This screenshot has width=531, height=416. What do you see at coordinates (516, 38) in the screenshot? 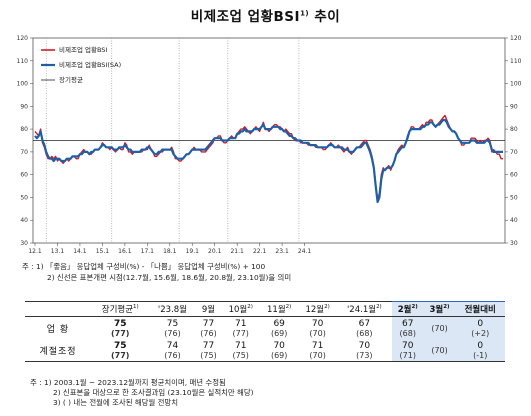
I see `y-tick-label-right: 120` at bounding box center [516, 38].